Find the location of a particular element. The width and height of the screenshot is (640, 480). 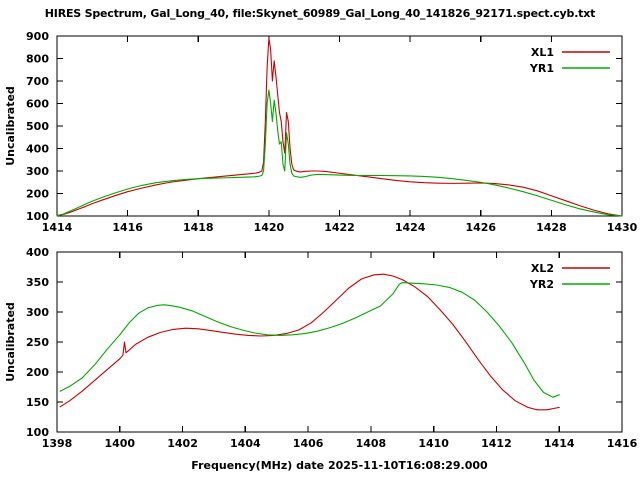

x-tick-label: 1418 is located at coordinates (198, 227).